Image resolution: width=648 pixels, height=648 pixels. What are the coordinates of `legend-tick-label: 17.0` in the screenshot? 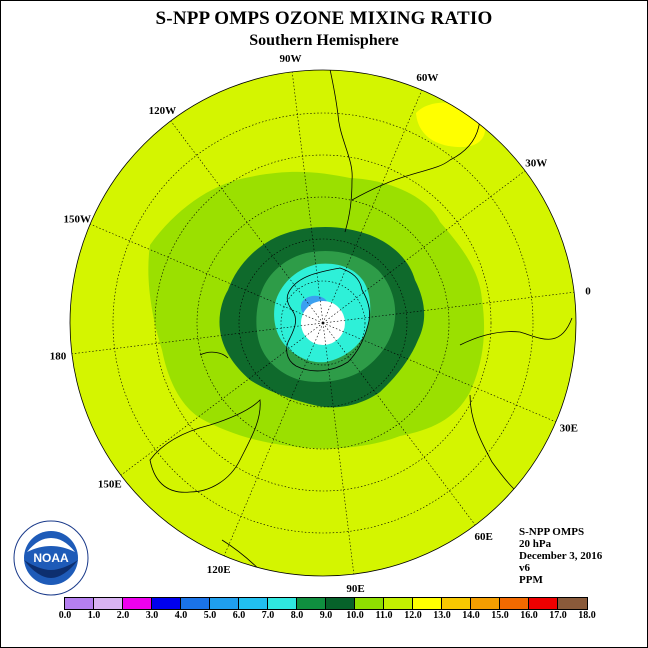 It's located at (558, 615).